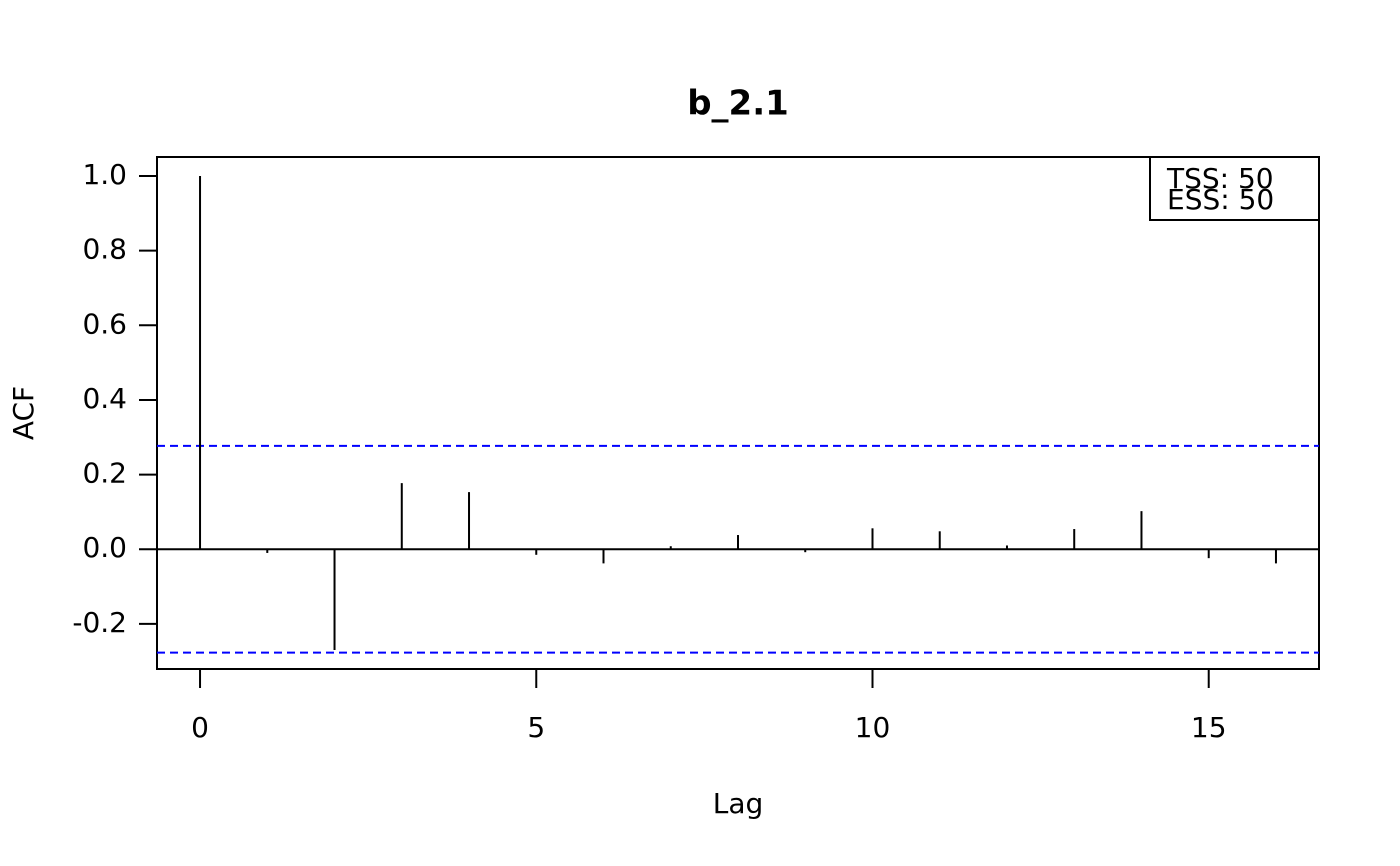  Describe the element at coordinates (99, 622) in the screenshot. I see `y-tick-label: -0.2` at that location.